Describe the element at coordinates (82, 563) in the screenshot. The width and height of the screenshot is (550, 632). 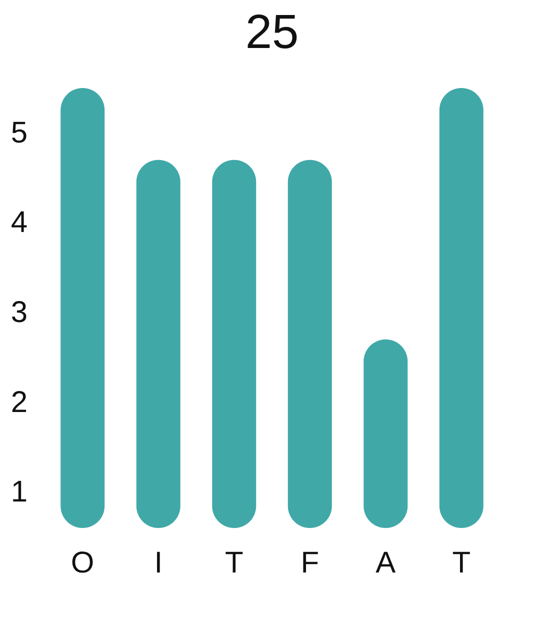
I see `x-tick-label: O` at that location.